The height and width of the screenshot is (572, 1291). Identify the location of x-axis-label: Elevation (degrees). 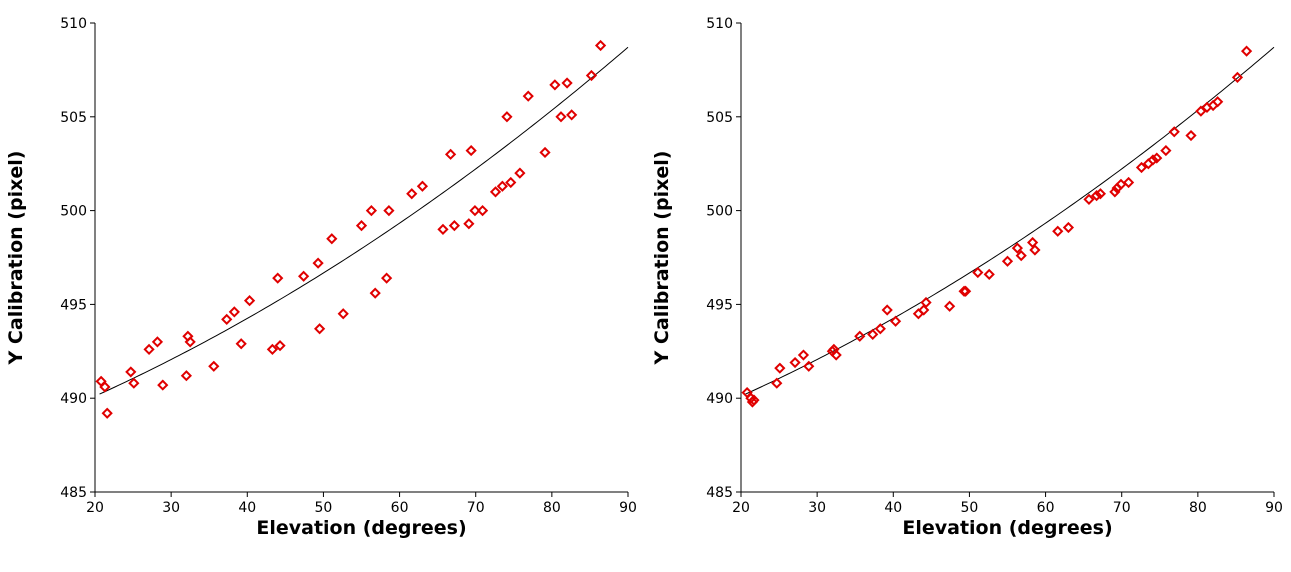
(1007, 528).